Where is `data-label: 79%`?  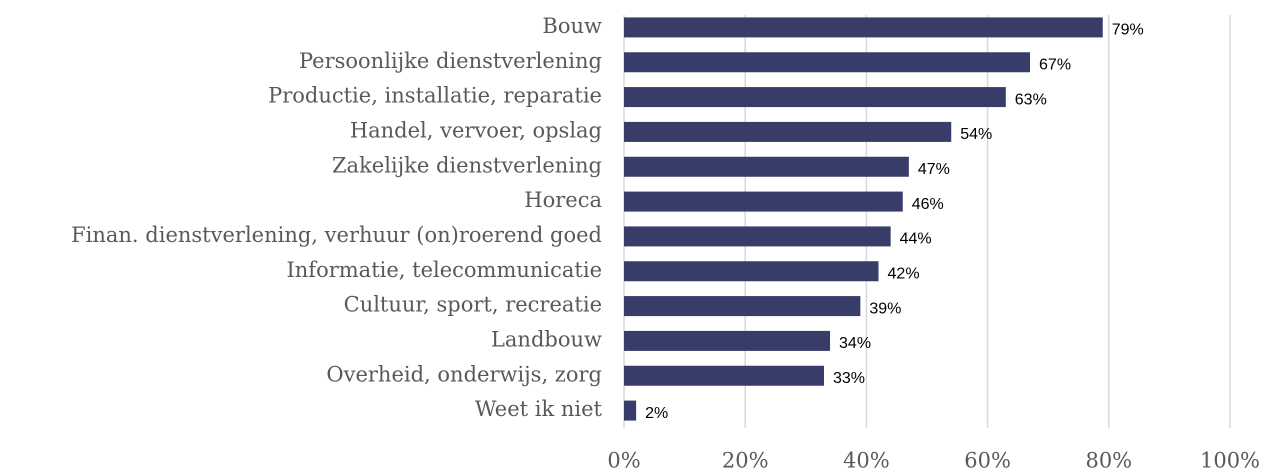
data-label: 79% is located at coordinates (1128, 30).